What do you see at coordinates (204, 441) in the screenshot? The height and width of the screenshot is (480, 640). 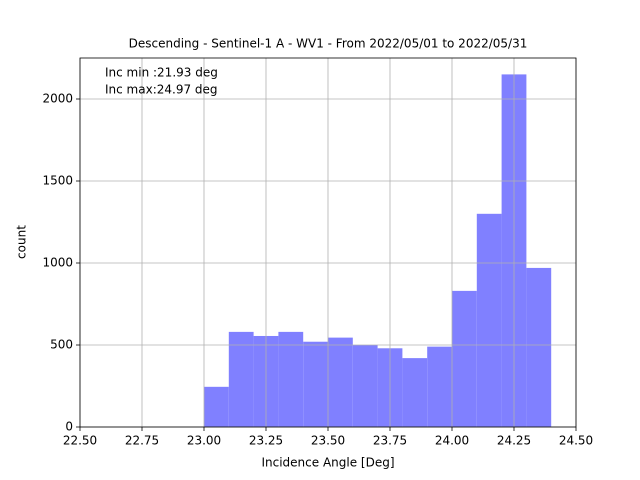 I see `x-tick-label: 23.00` at bounding box center [204, 441].